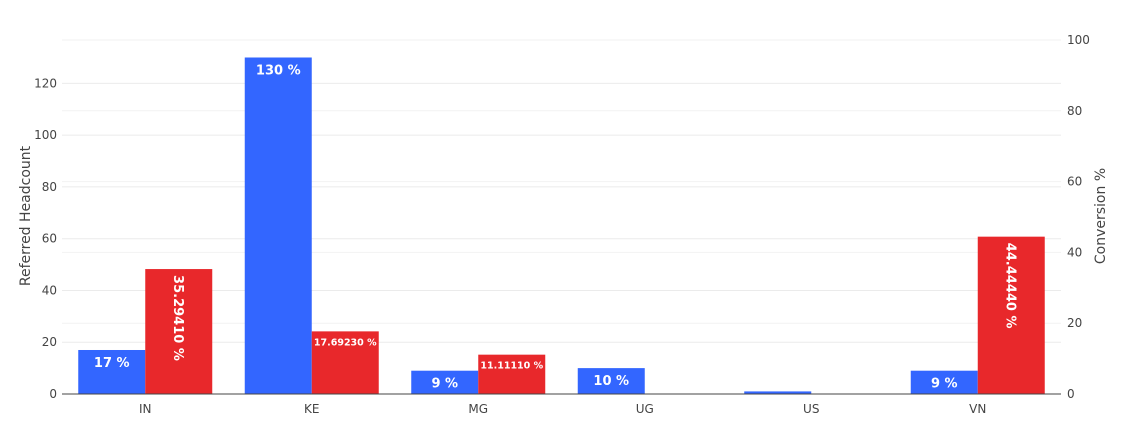 This screenshot has width=1122, height=427. I want to click on y-tick-label: 80, so click(49, 187).